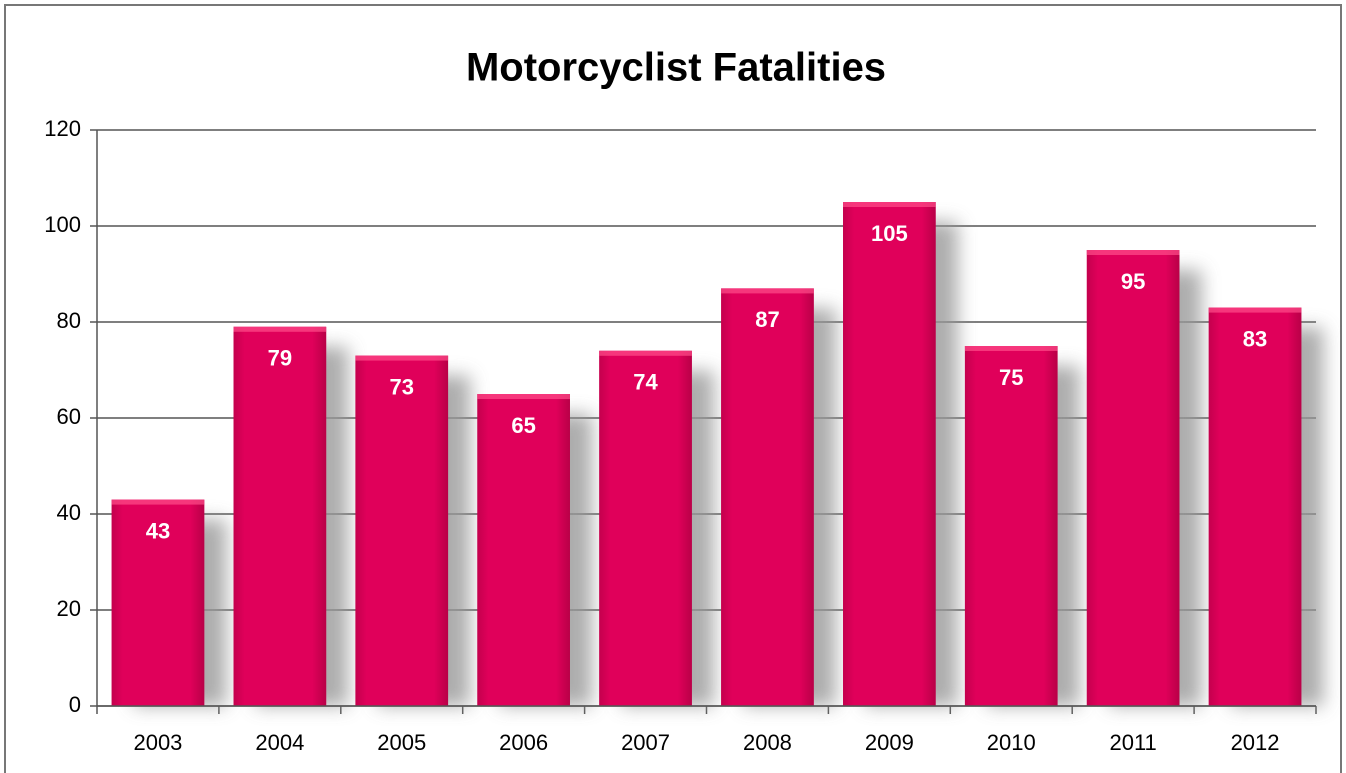 The image size is (1346, 773). What do you see at coordinates (1011, 742) in the screenshot?
I see `x-tick-label: 2010` at bounding box center [1011, 742].